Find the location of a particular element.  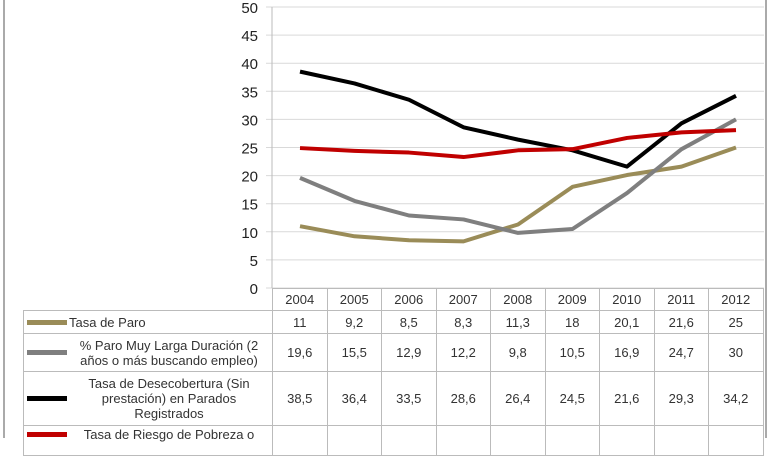

y-tick-label: 35 is located at coordinates (249, 92).